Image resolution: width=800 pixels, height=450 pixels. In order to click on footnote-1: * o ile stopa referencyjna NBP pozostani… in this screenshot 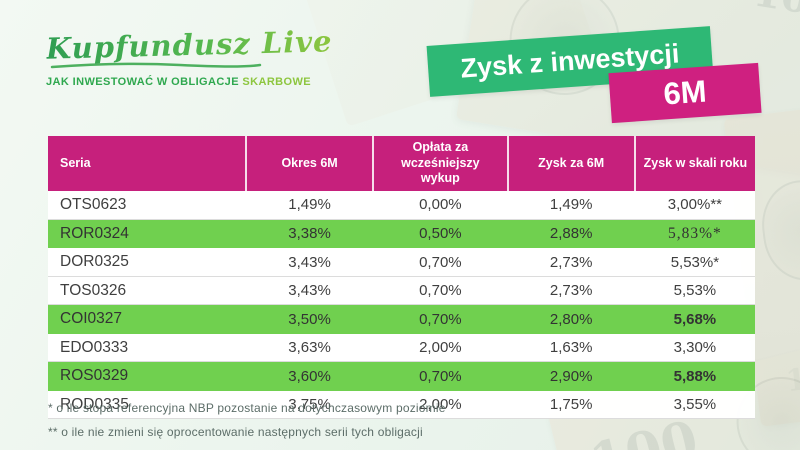, I will do `click(247, 408)`.